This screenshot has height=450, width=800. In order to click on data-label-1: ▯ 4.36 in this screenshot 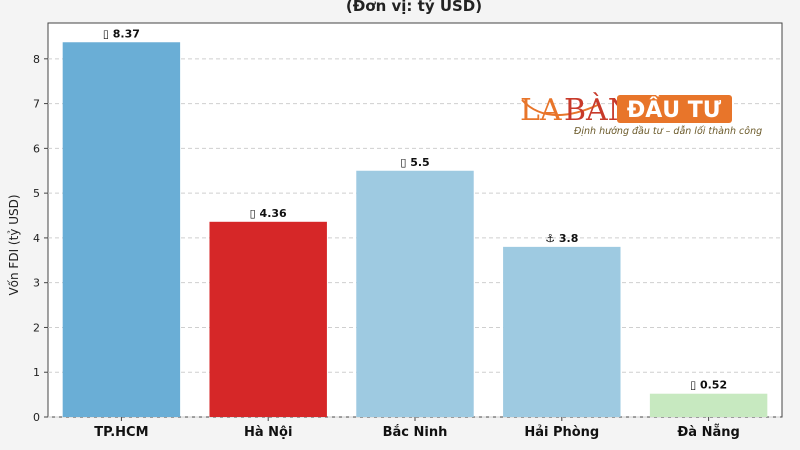, I will do `click(268, 213)`.